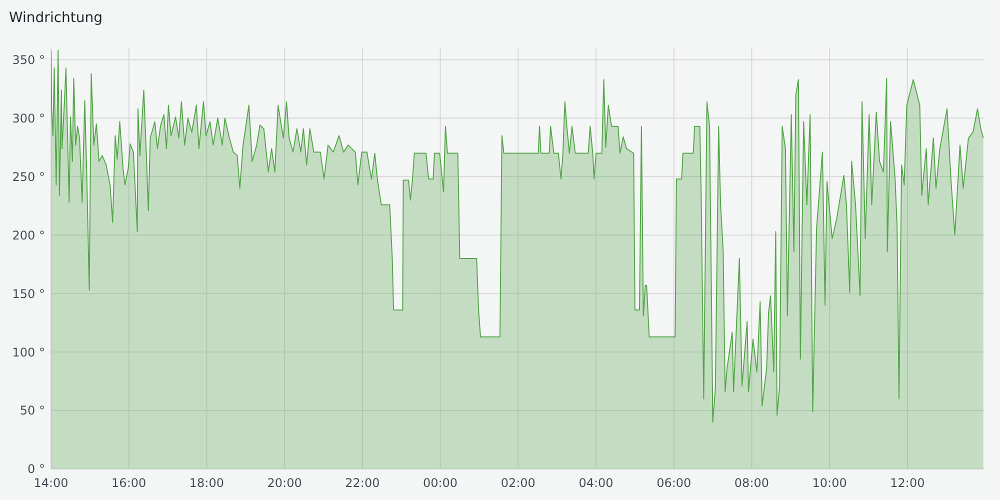 The image size is (1000, 500). What do you see at coordinates (28, 118) in the screenshot?
I see `y-tick-label: 300 °` at bounding box center [28, 118].